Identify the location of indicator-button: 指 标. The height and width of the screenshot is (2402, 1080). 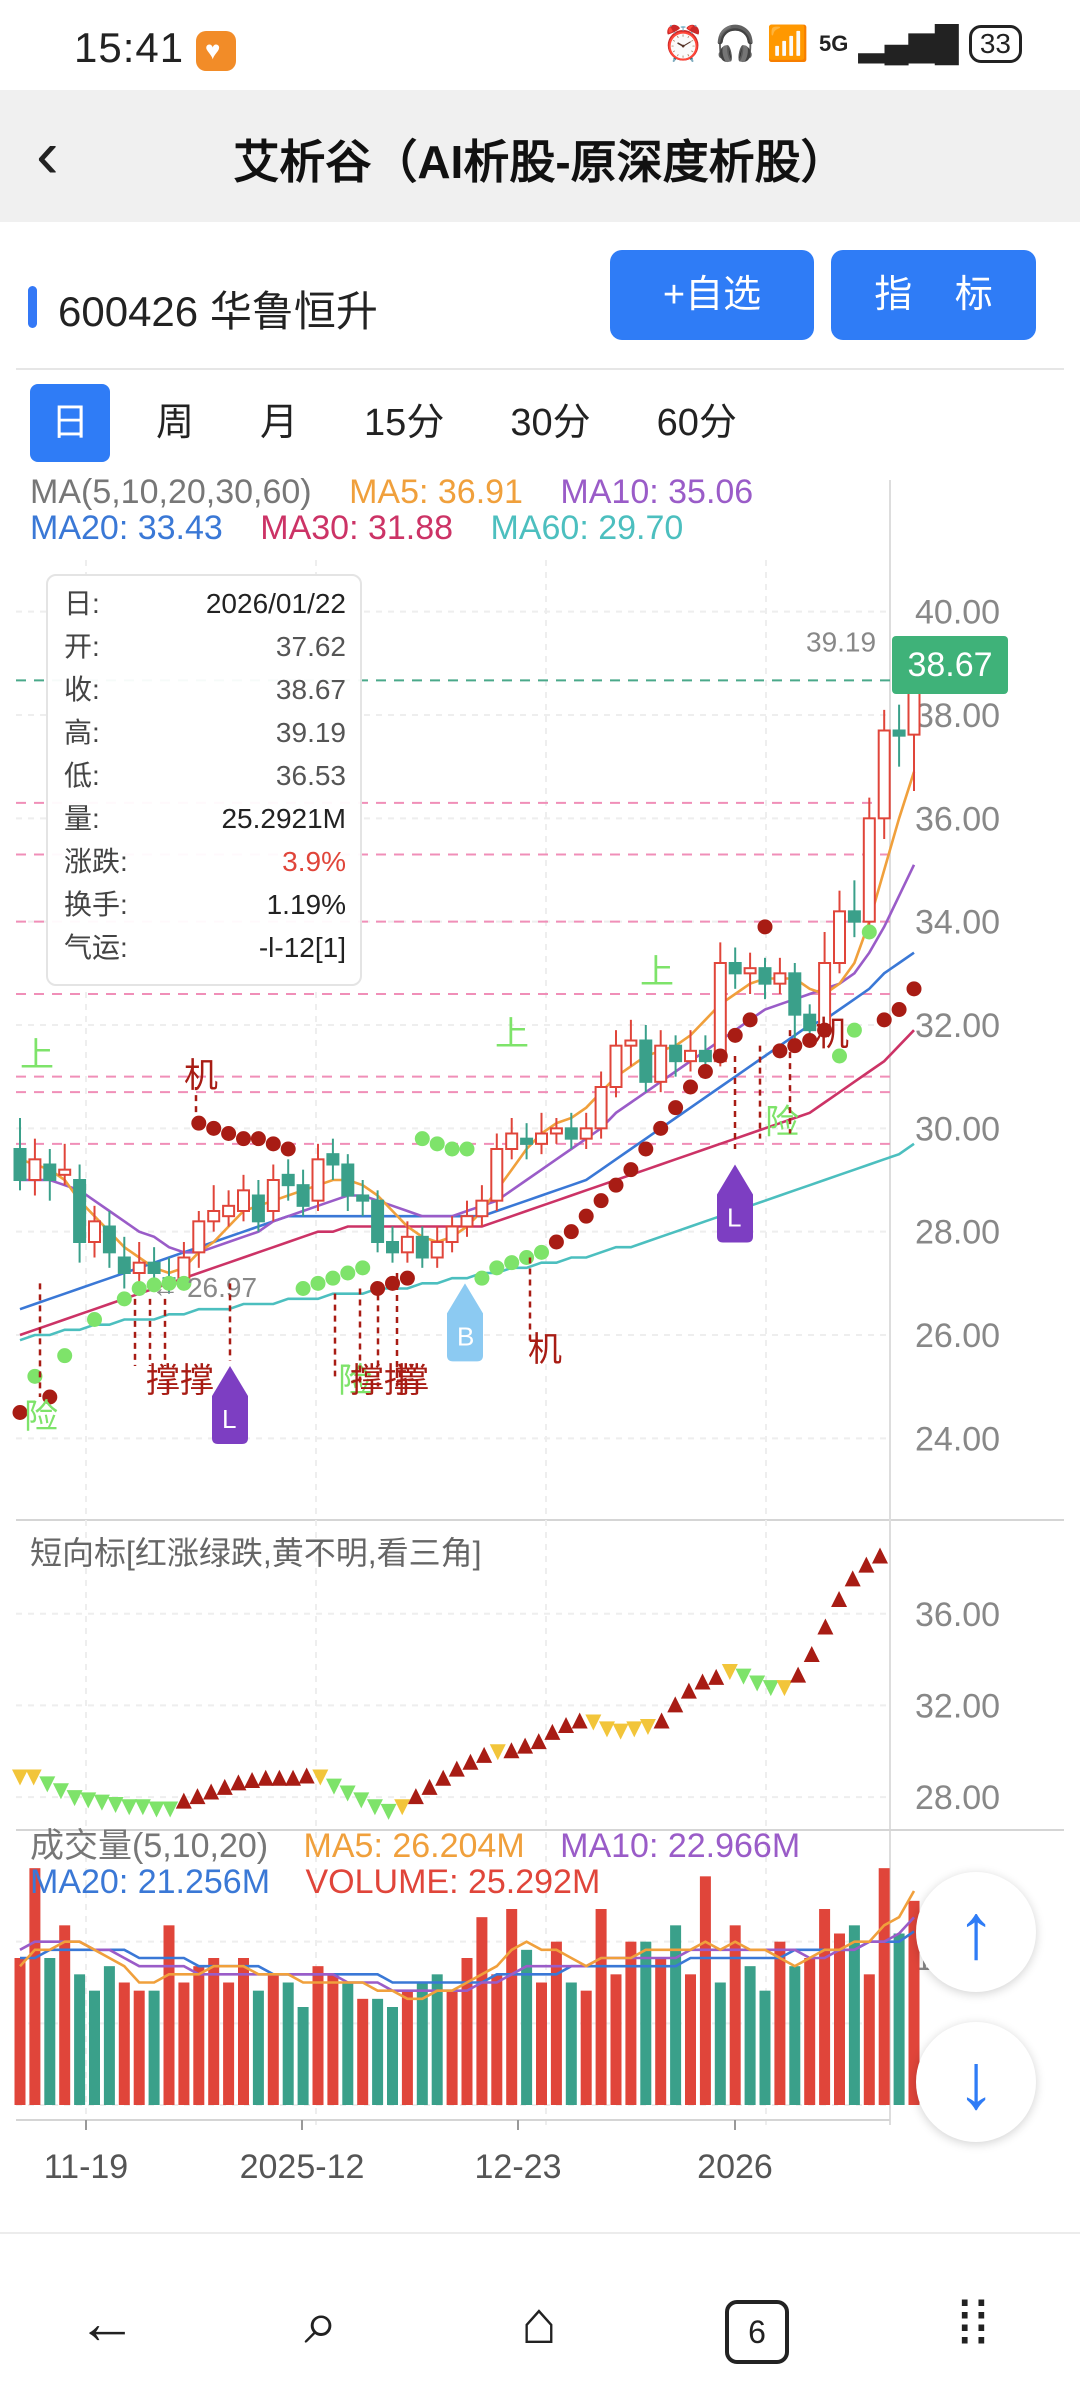
(933, 295).